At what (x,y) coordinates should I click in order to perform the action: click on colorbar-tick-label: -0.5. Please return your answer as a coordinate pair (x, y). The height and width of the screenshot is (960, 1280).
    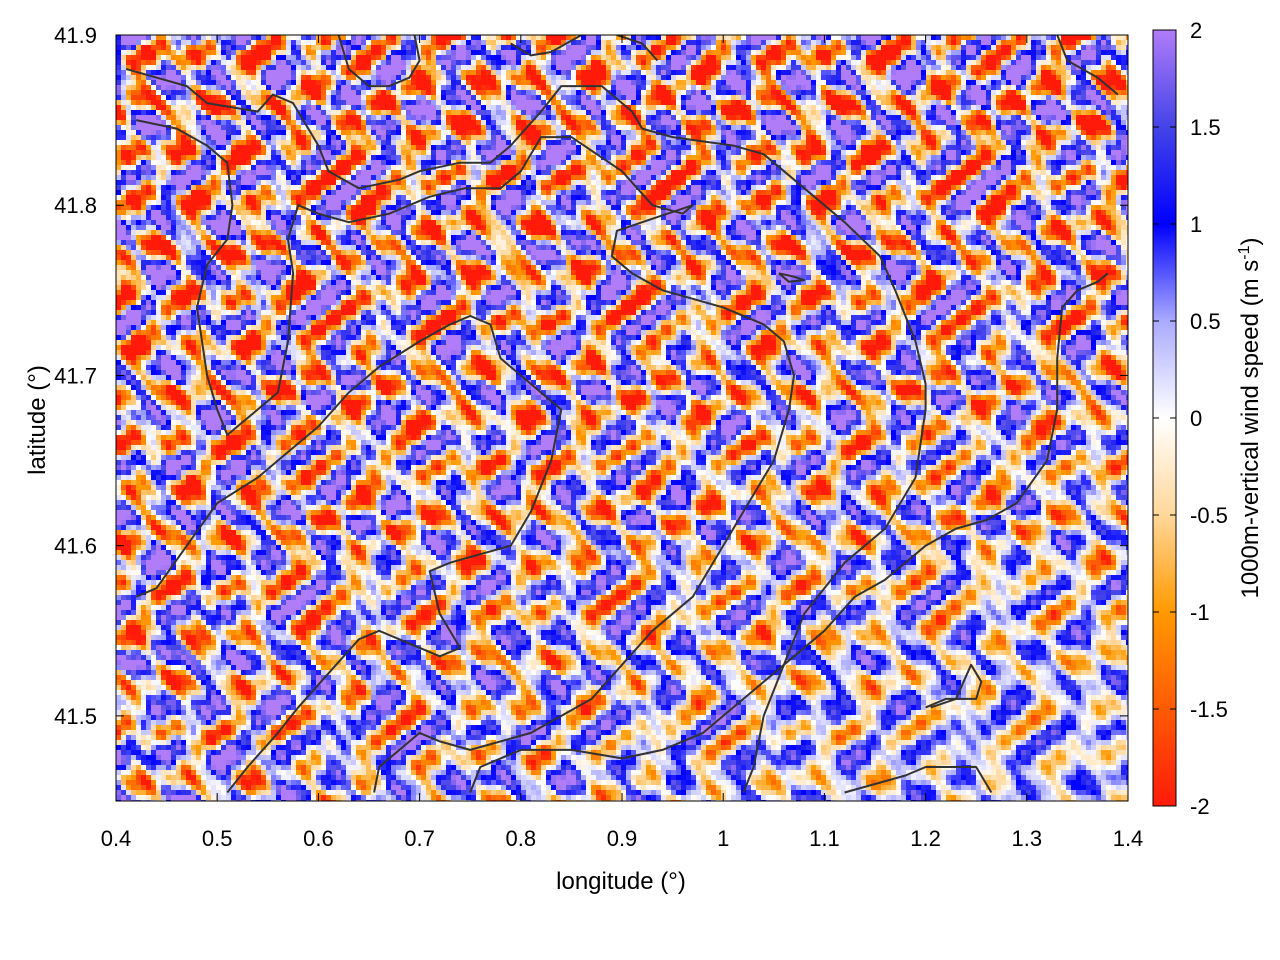
    Looking at the image, I should click on (1209, 515).